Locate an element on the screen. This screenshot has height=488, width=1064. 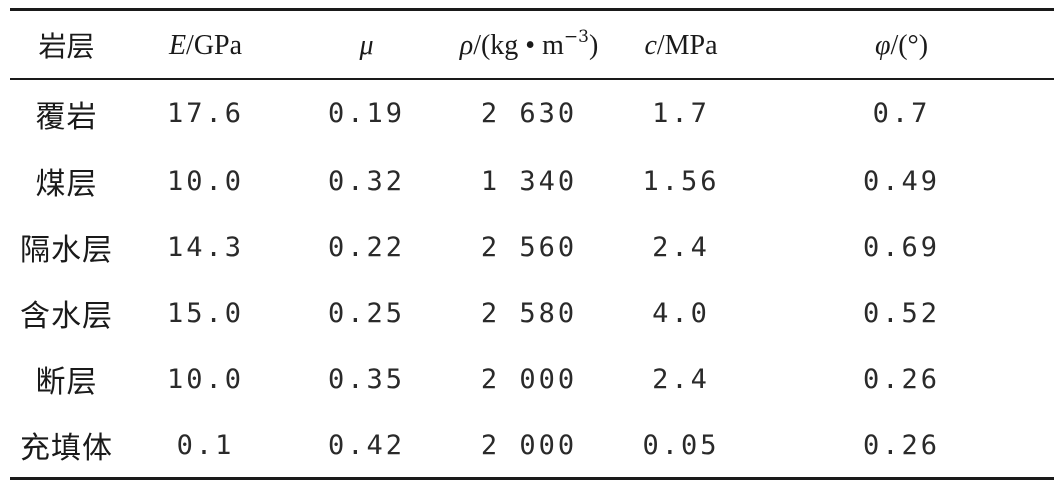
table-row: 覆岩 17.6 0.19 2 630 1.7 0.7 is located at coordinates (532, 113).